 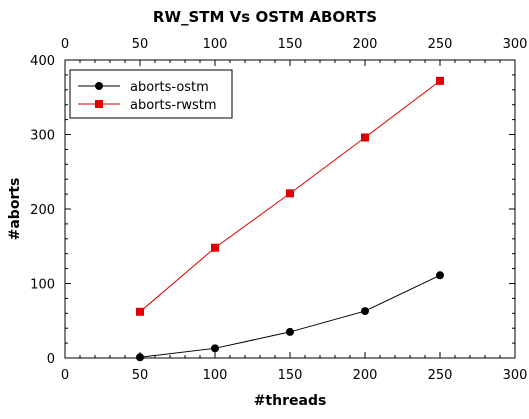 I want to click on x-tick-label: 250, so click(x=440, y=375).